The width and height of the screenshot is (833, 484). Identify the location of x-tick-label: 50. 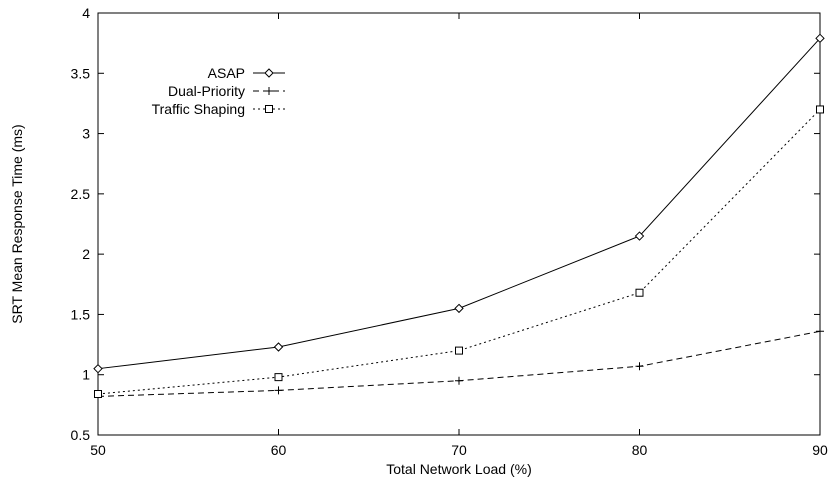
(98, 450).